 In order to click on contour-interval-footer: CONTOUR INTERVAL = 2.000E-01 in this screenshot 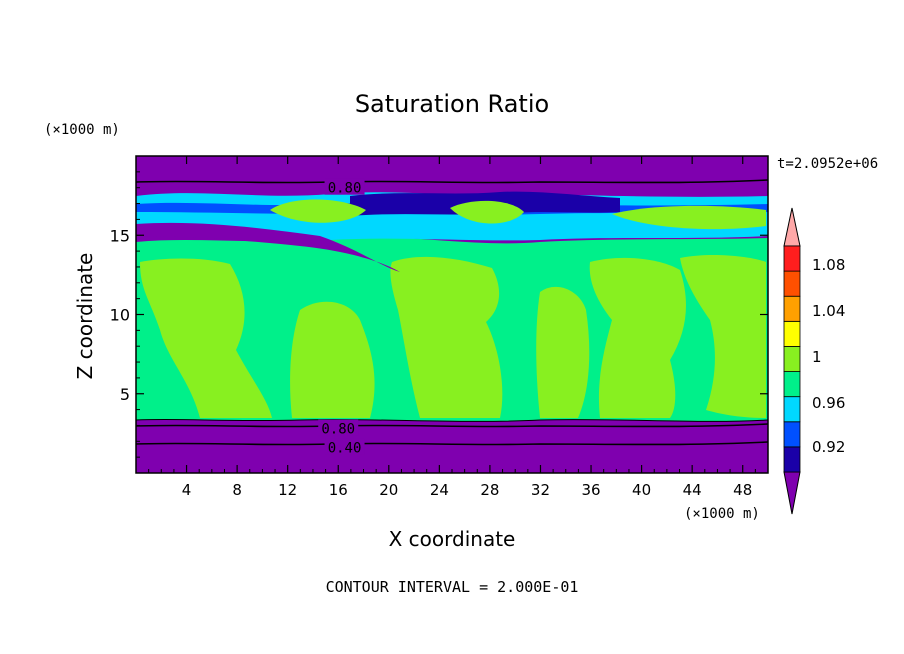, I will do `click(452, 587)`.